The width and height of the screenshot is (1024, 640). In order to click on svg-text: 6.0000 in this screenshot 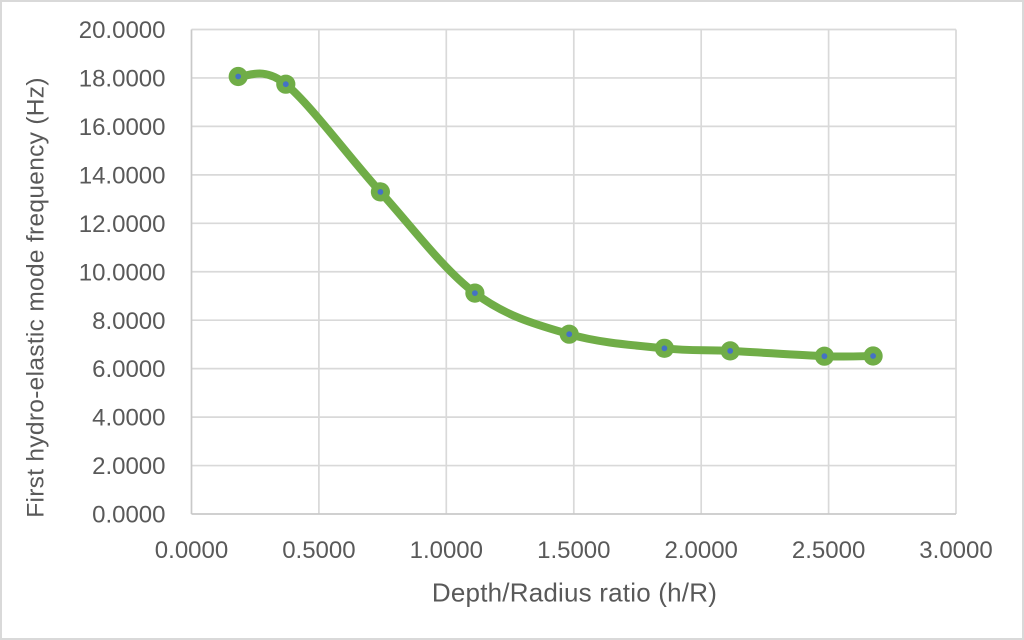, I will do `click(128, 369)`.